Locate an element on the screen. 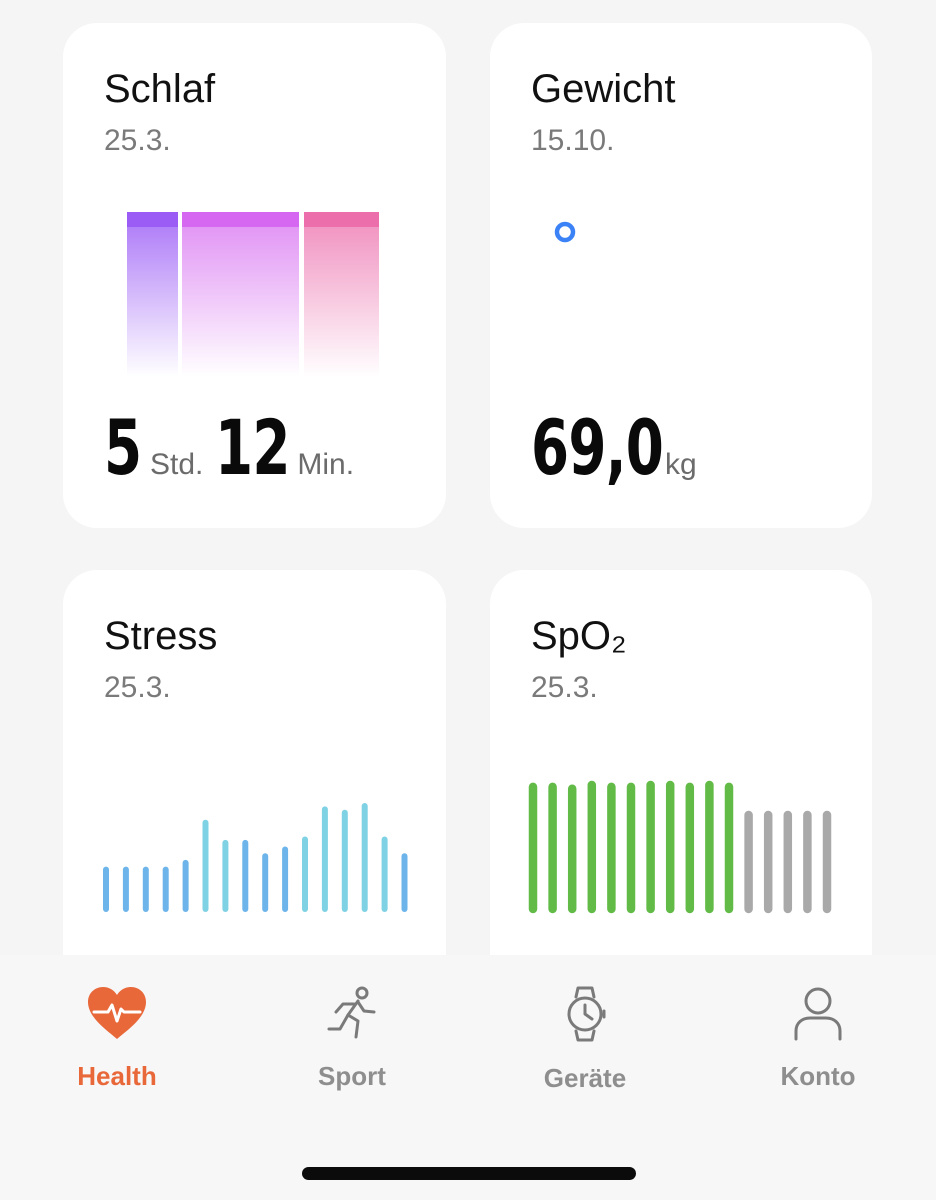 This screenshot has height=1200, width=936. sleep-stage-rem is located at coordinates (341, 294).